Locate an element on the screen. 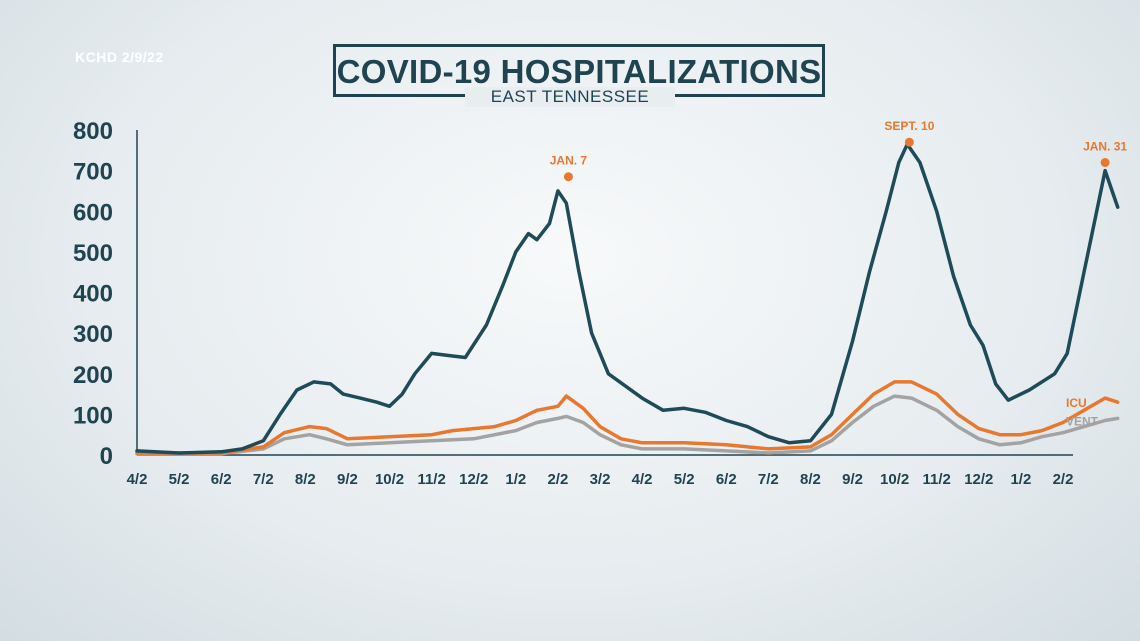  peak-label: SEPT. 10 is located at coordinates (909, 126).